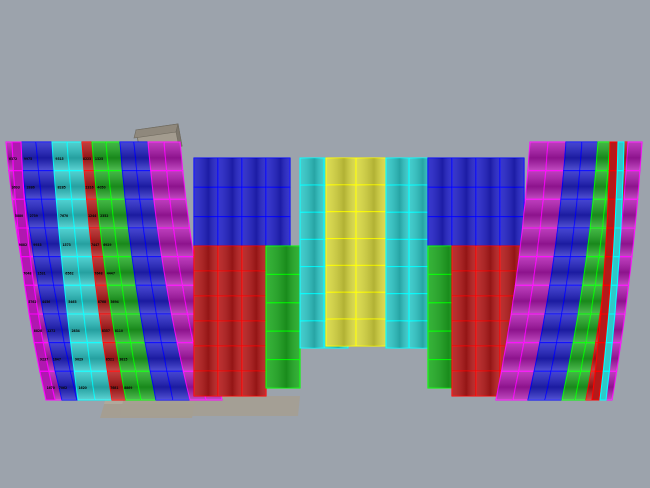 This screenshot has height=488, width=650. Describe the element at coordinates (210, 406) in the screenshot. I see `base-plate-right` at that location.